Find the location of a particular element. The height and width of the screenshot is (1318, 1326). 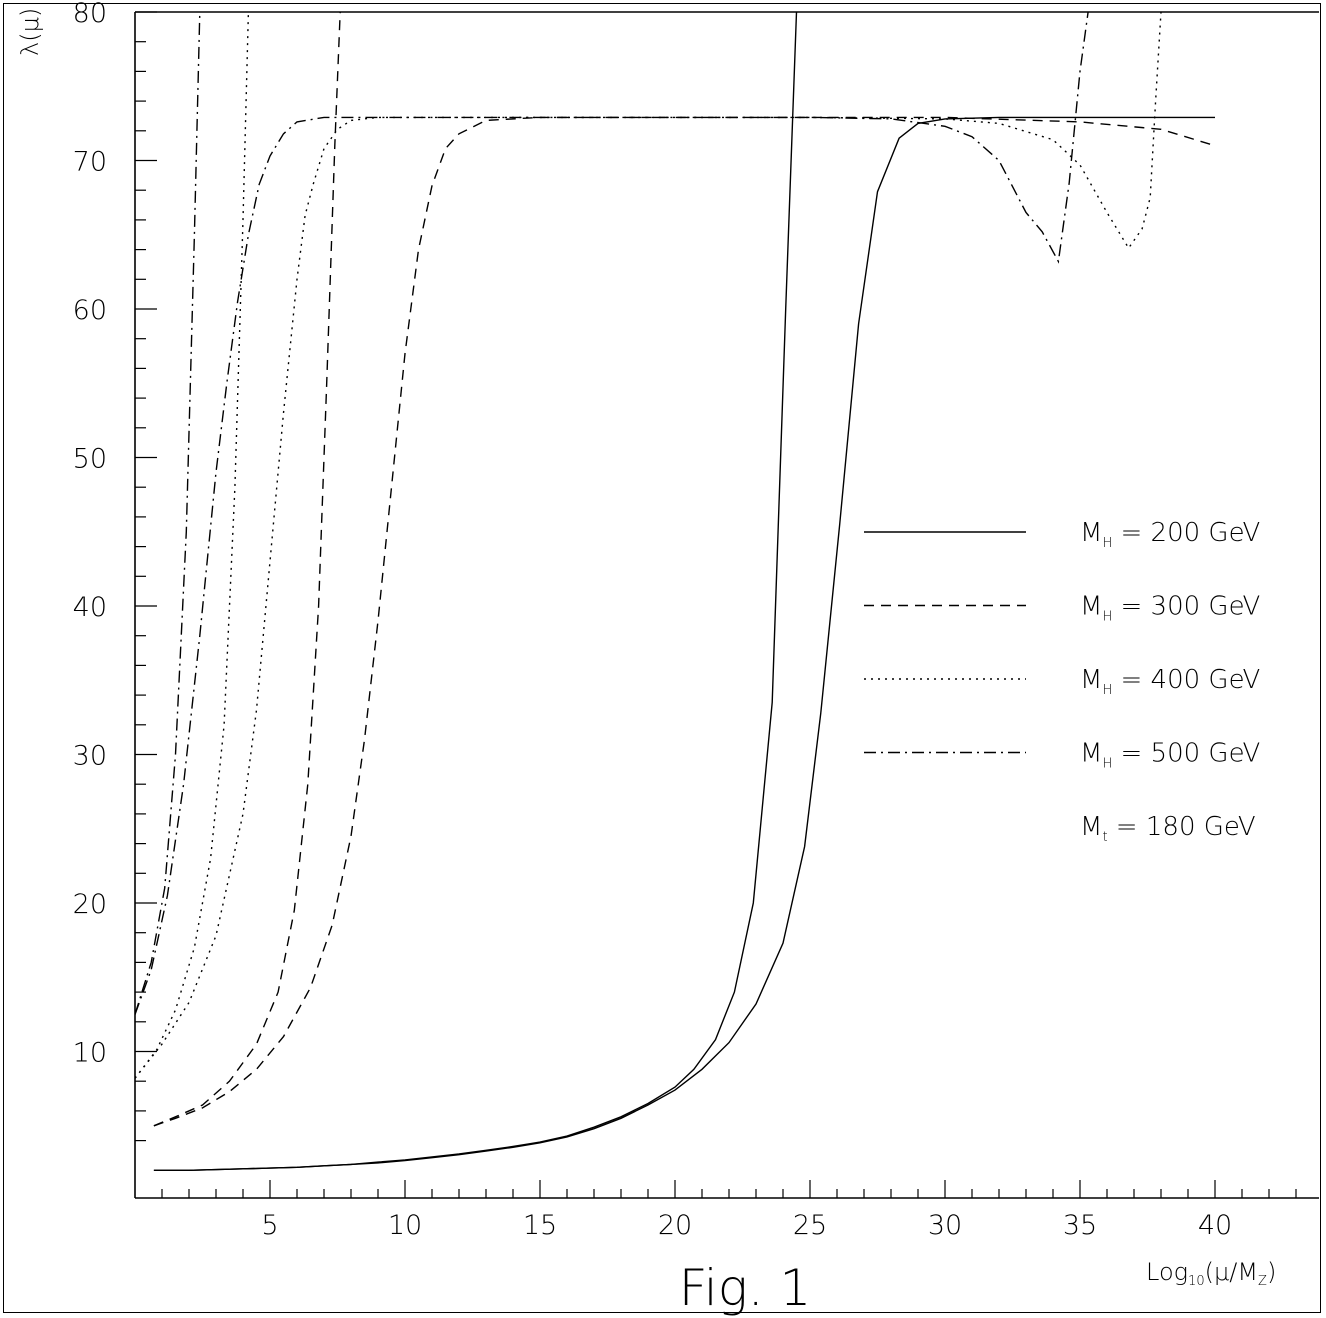

x-tick-label: 35 is located at coordinates (1080, 1225).